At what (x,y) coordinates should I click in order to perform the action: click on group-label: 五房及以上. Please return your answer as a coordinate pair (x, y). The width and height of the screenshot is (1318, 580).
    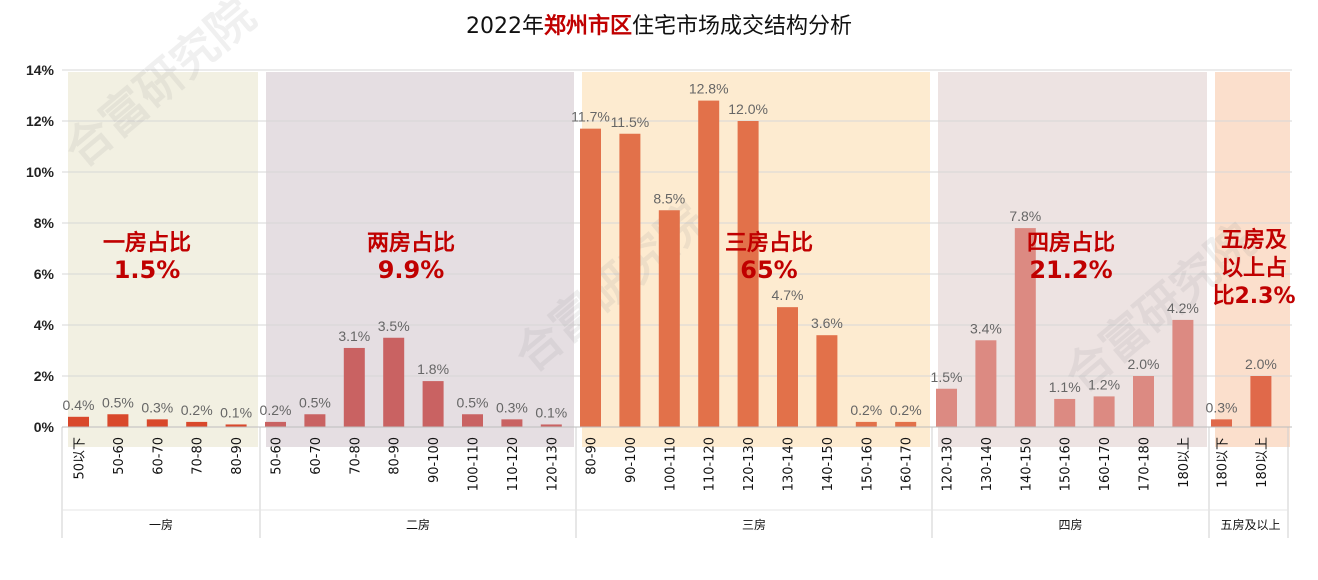
    Looking at the image, I should click on (1250, 524).